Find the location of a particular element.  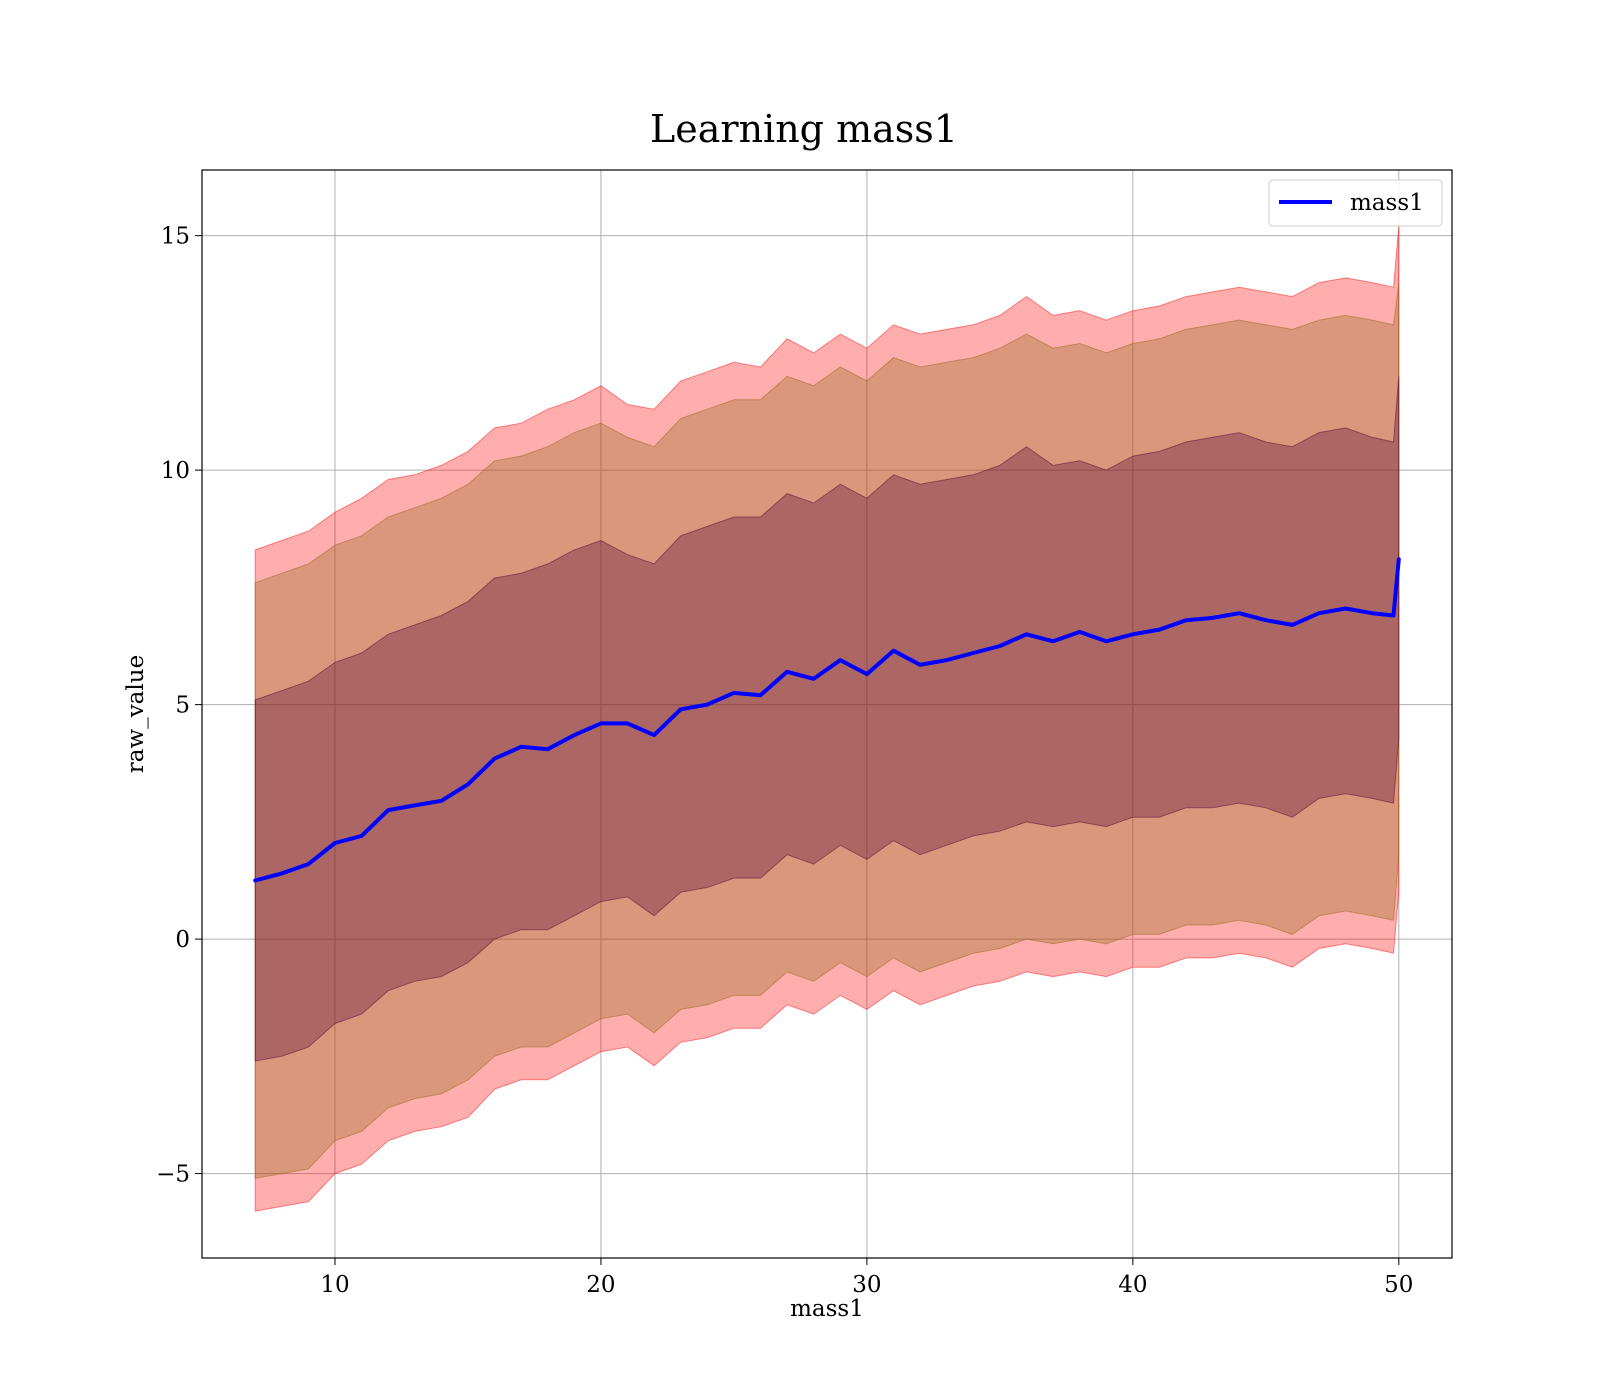

x-tick-label: 20 is located at coordinates (600, 1285).